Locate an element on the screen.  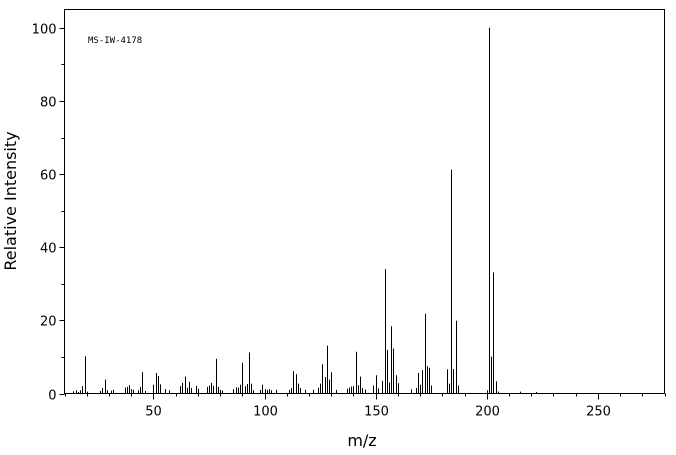
x-tick-label: 50 is located at coordinates (153, 412).